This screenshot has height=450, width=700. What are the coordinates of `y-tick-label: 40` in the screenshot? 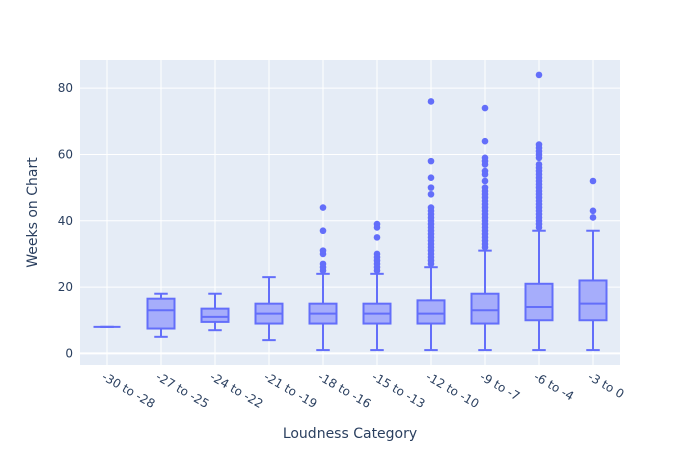 It's located at (65, 221).